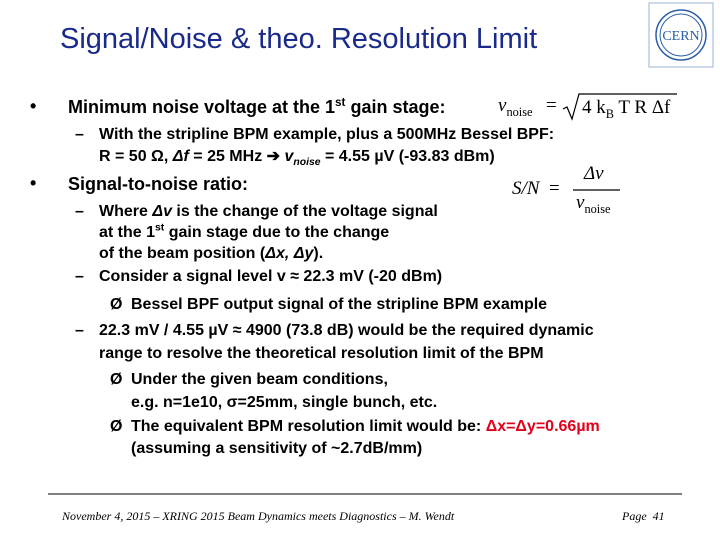  I want to click on text-line: of the beam position (Δx, Δy)., so click(211, 254).